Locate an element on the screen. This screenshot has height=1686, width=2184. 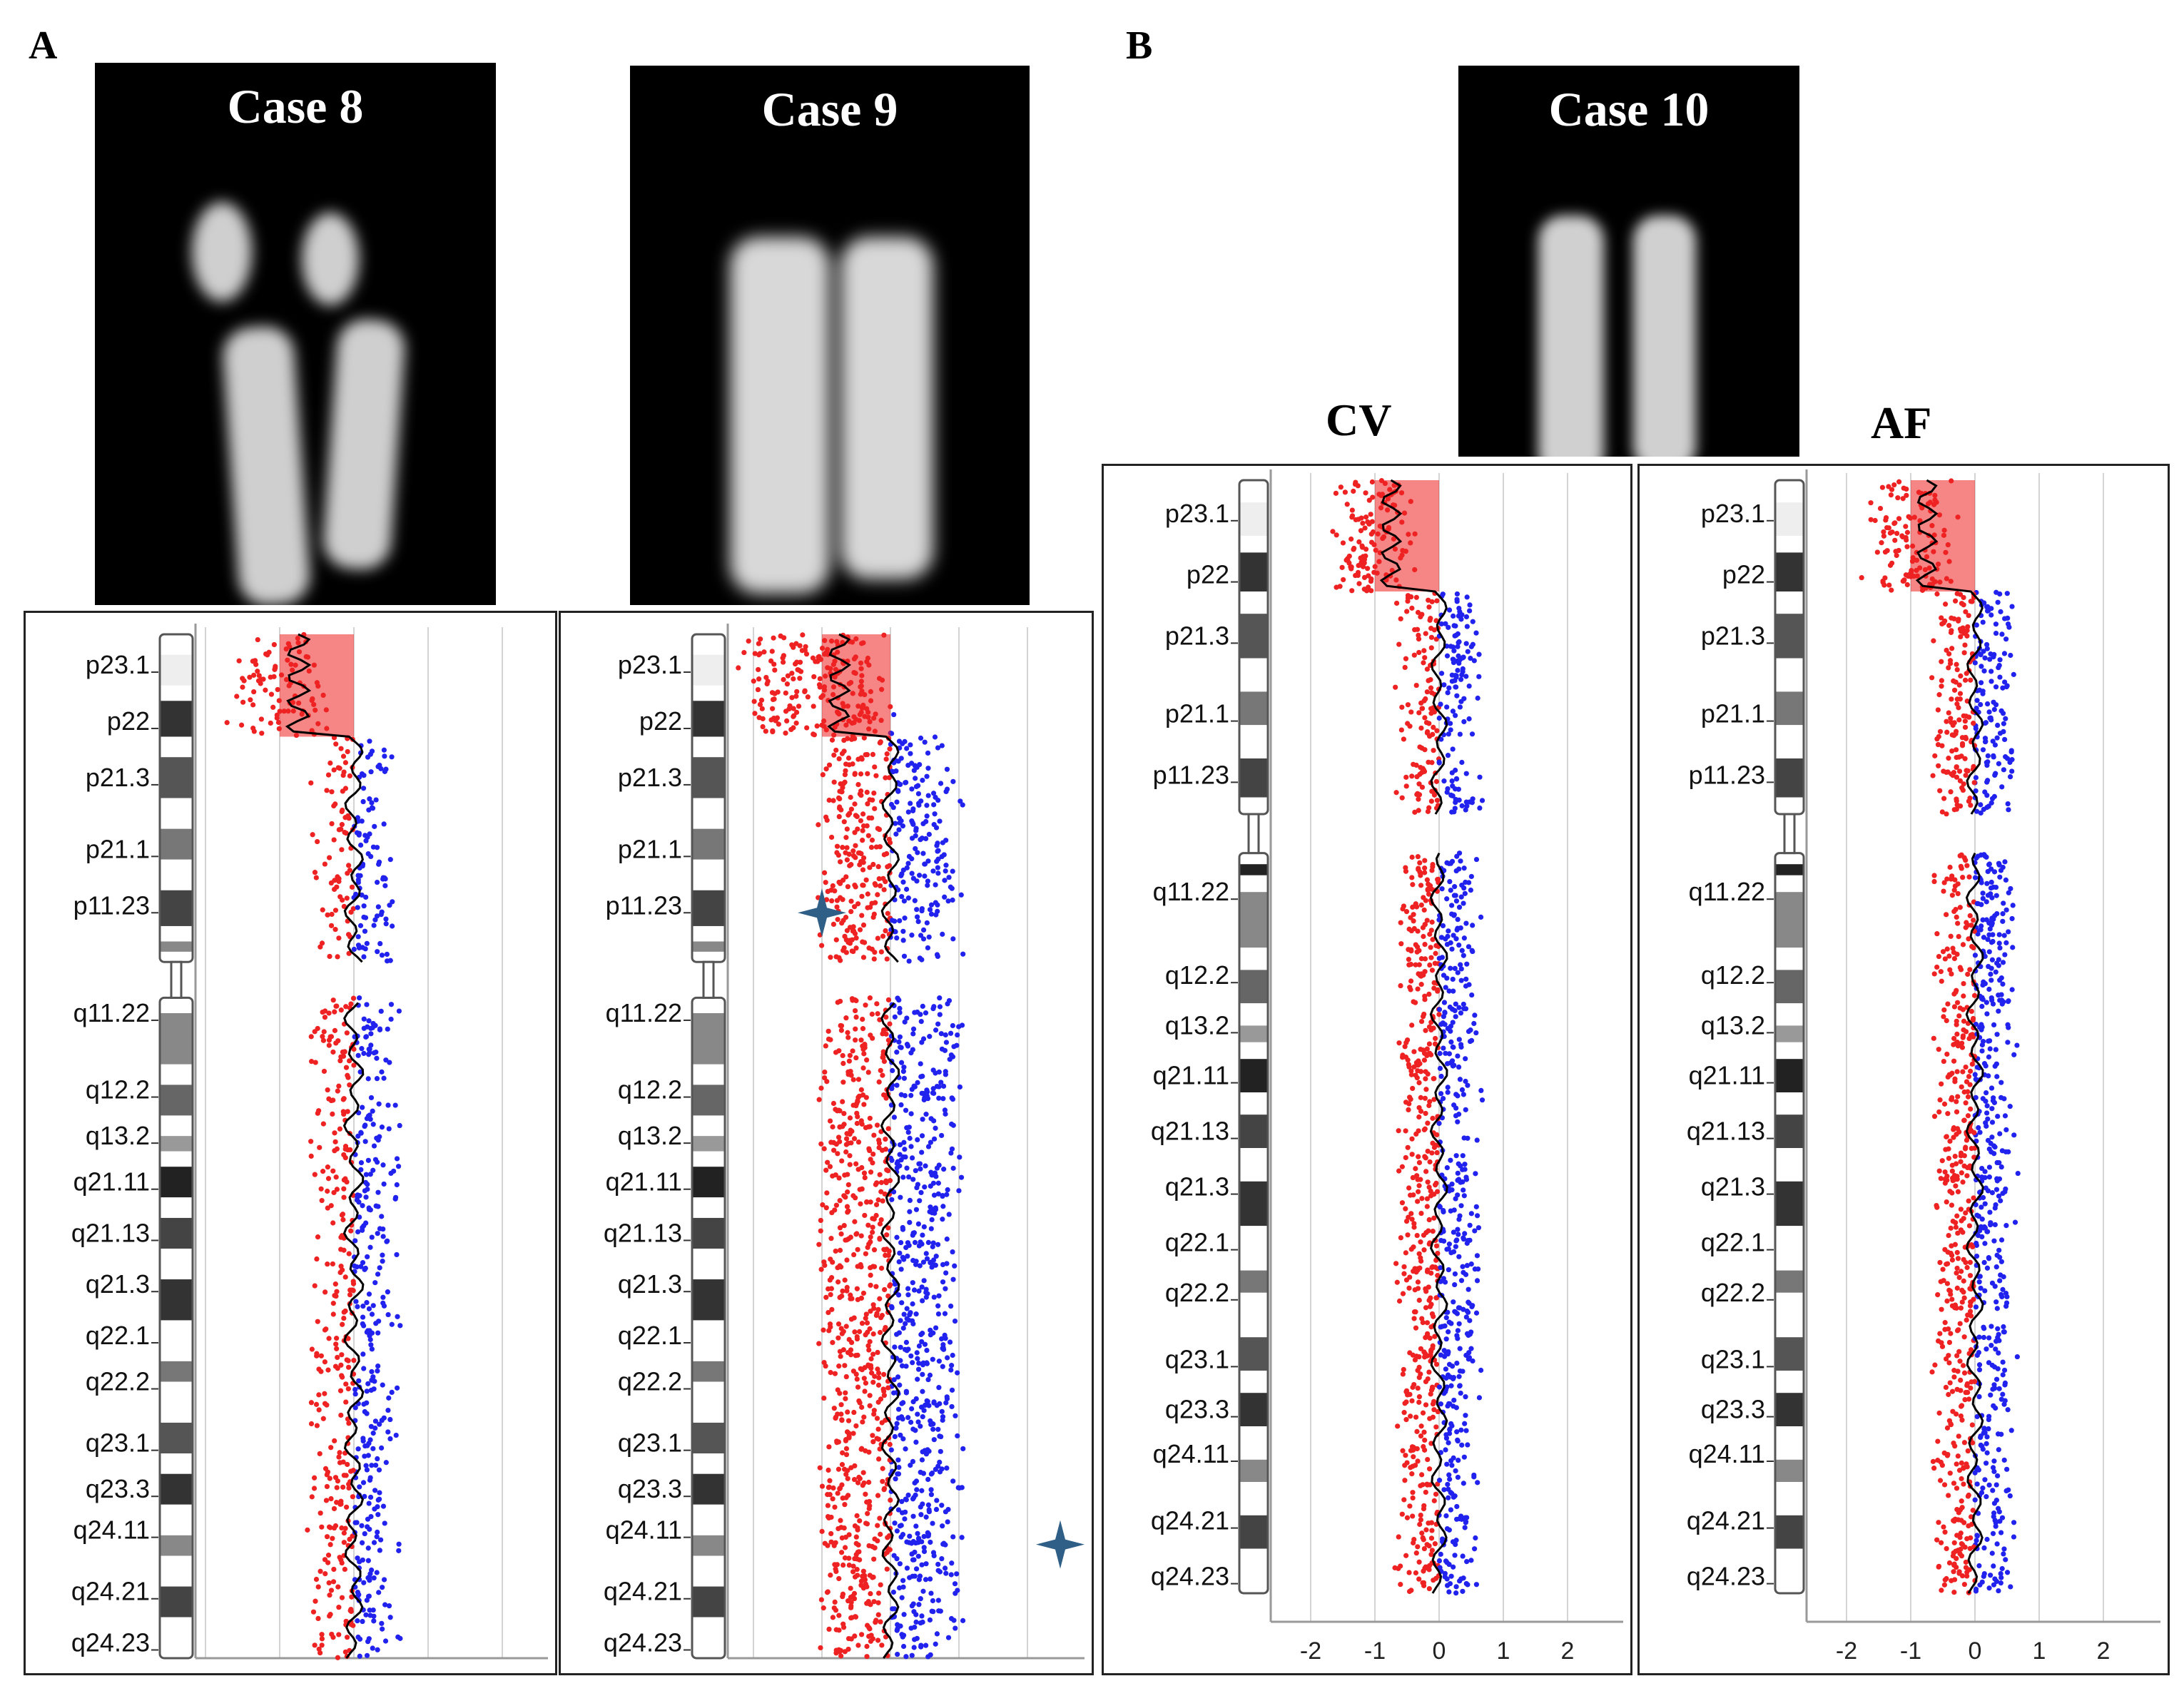
band-label: q22.2 is located at coordinates (1197, 1292).